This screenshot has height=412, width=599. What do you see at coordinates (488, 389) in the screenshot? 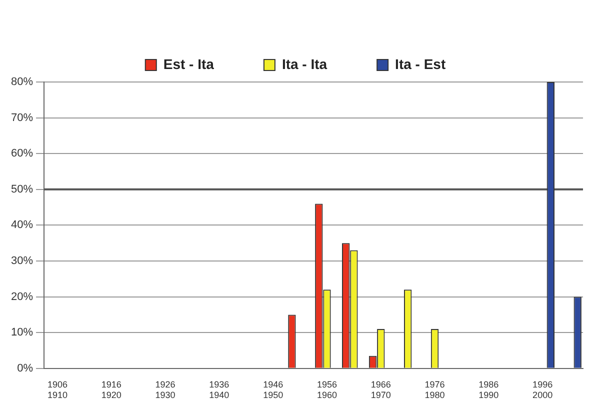
I see `x-tick-label: 1986 1990` at bounding box center [488, 389].